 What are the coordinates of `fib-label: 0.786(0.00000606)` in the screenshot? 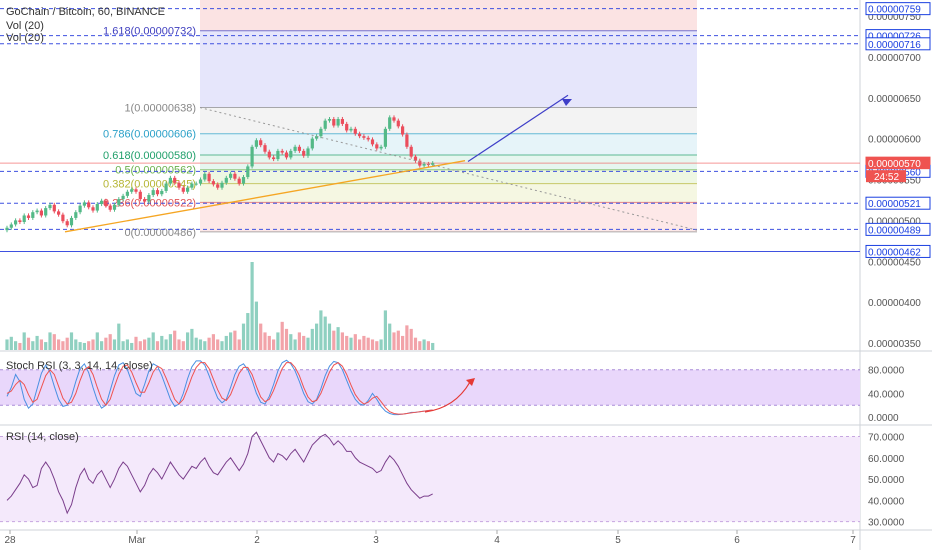 It's located at (149, 135).